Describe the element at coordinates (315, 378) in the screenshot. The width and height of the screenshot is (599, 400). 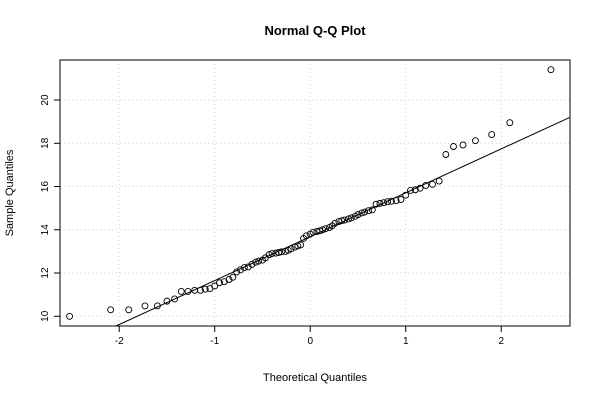
I see `x-axis-label: Theoretical Quantiles` at that location.